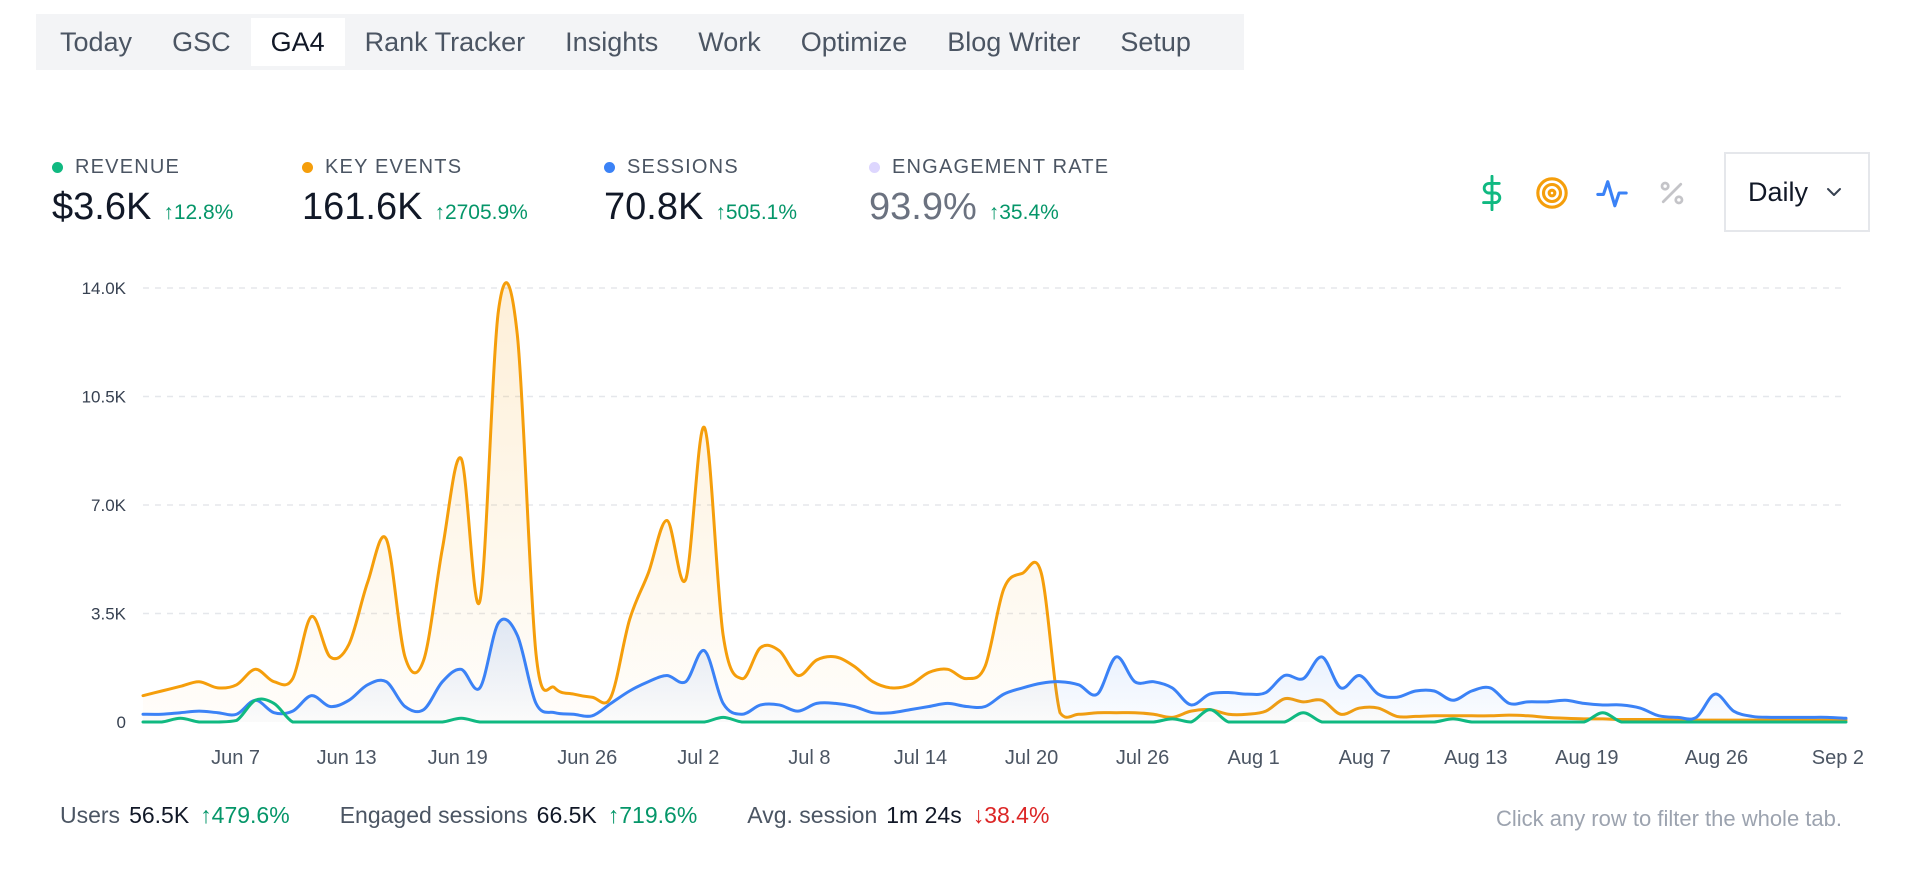 The width and height of the screenshot is (1908, 876). I want to click on x-tick-label: Aug 26, so click(1716, 758).